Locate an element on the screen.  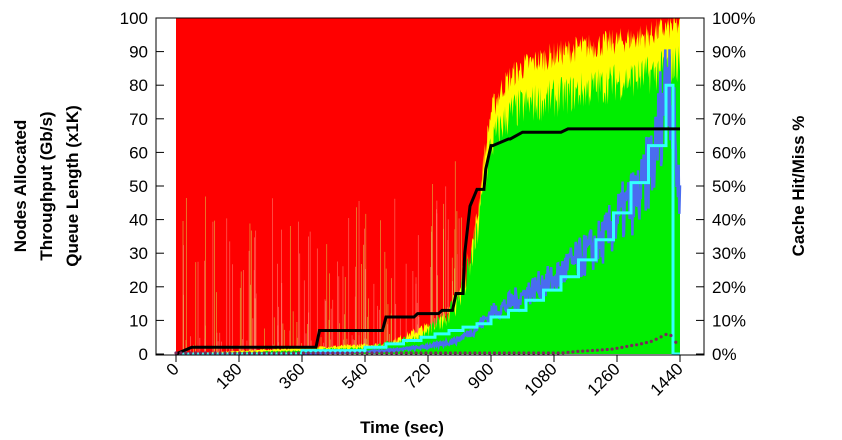
x-tick-label: 0 is located at coordinates (173, 369).